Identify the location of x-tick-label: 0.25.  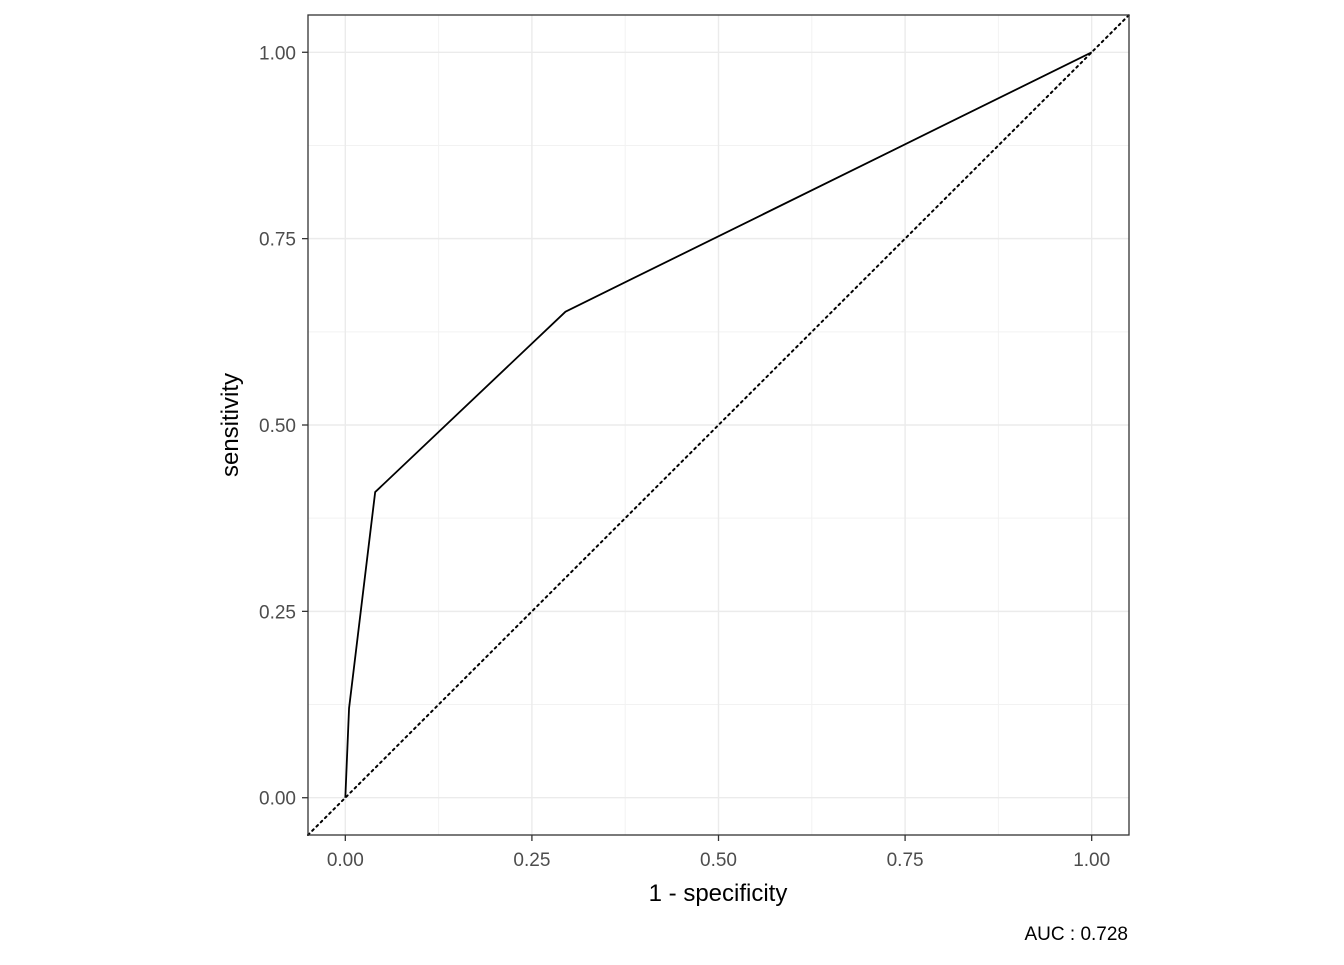
(531, 860).